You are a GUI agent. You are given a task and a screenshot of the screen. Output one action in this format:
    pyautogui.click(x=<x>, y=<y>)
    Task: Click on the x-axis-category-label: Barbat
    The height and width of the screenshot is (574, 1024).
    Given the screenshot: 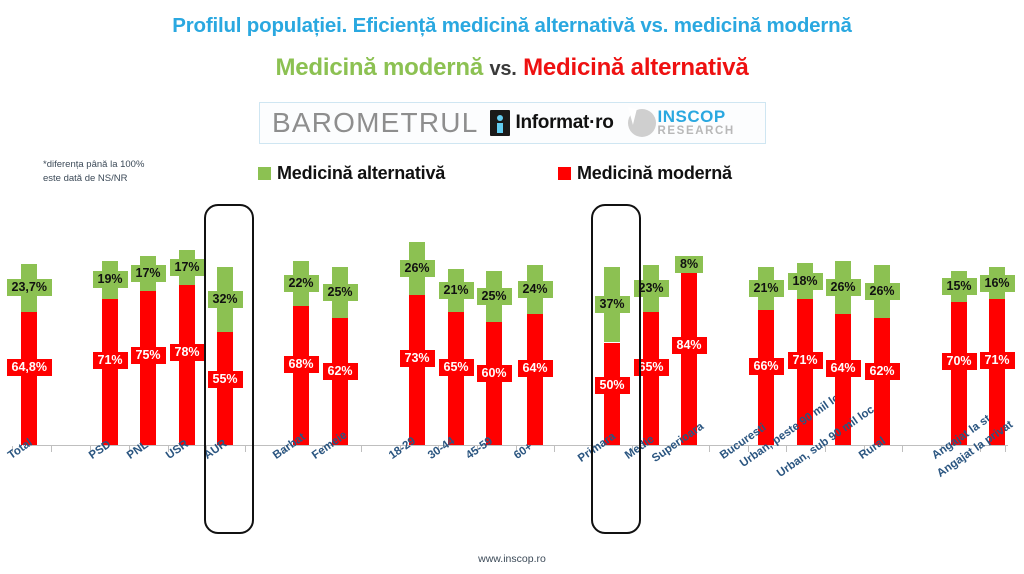 What is the action you would take?
    pyautogui.click(x=289, y=446)
    